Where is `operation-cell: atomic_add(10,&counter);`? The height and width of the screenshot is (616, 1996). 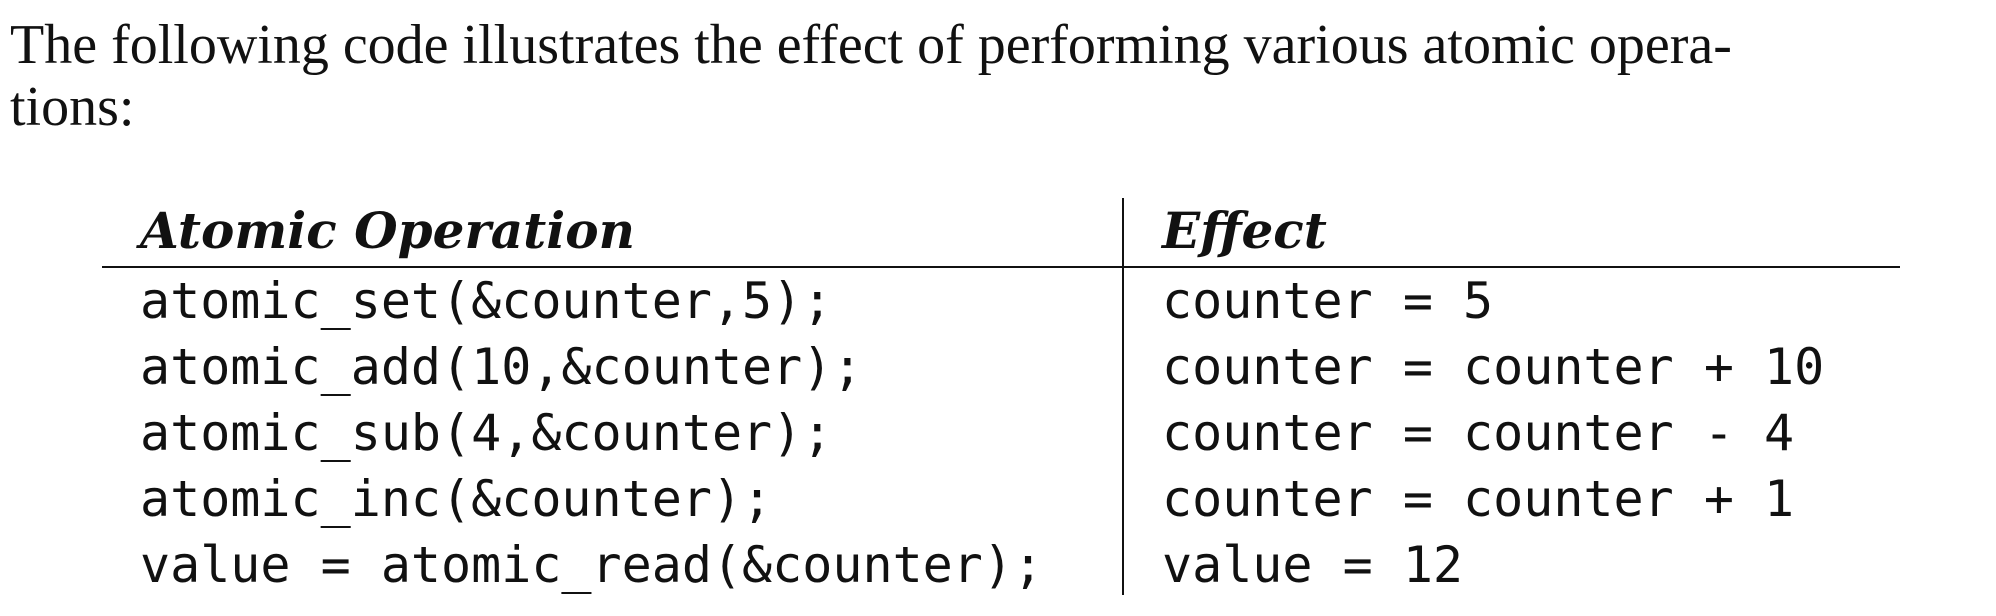 operation-cell: atomic_add(10,&counter); is located at coordinates (501, 367).